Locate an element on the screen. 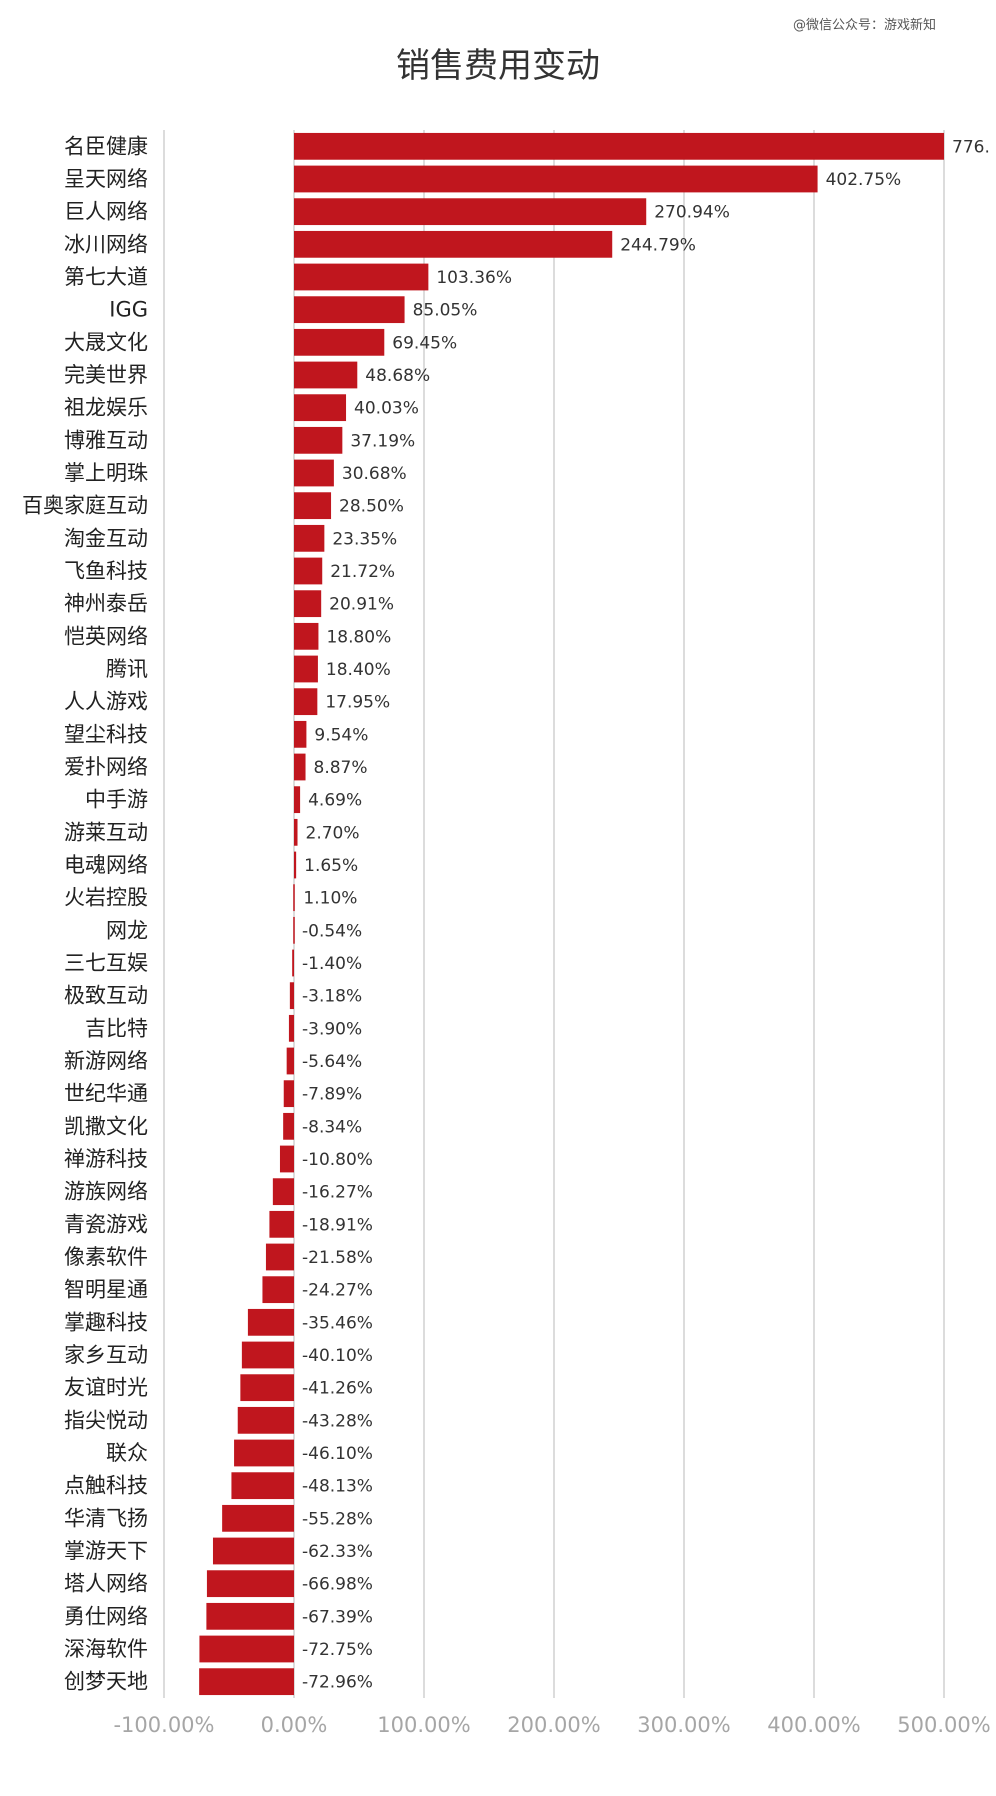  category-label: 世纪华通 is located at coordinates (106, 1094).